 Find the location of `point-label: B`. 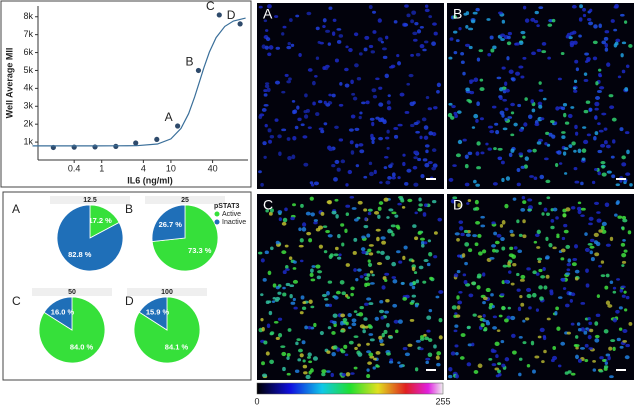

point-label: B is located at coordinates (189, 62).